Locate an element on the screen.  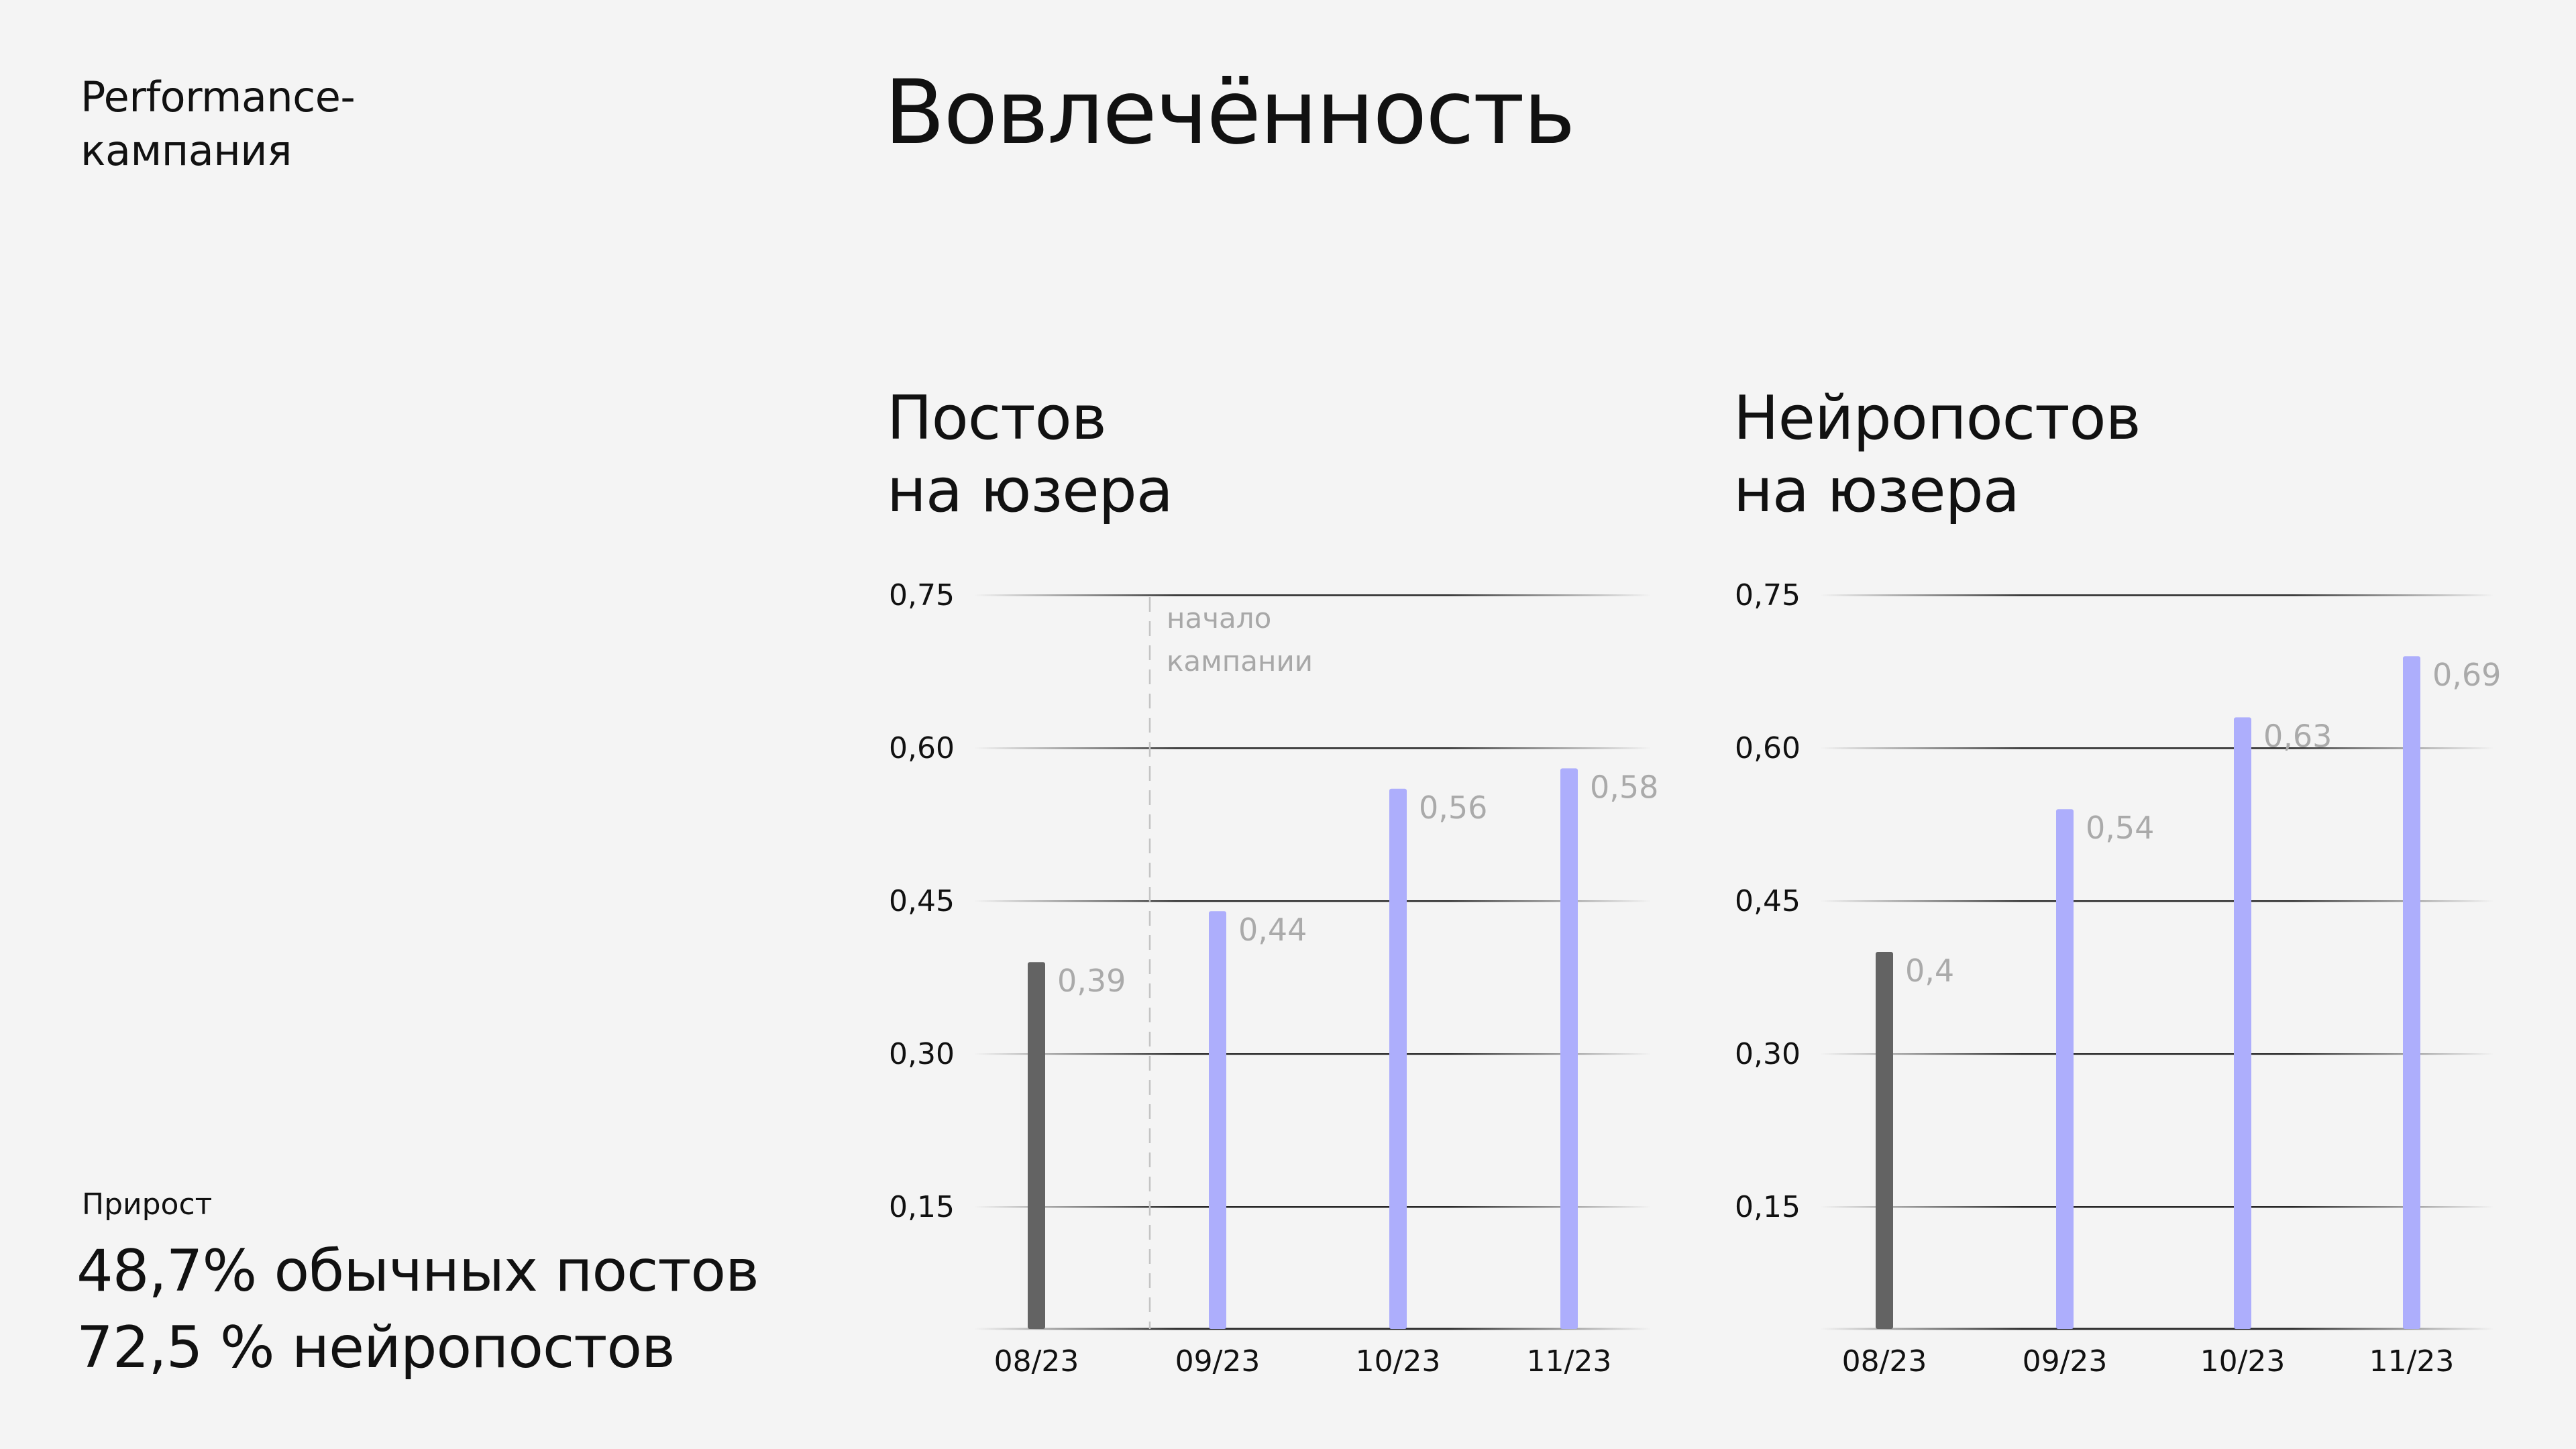
bar-value-label: 0,56 is located at coordinates (1453, 808).